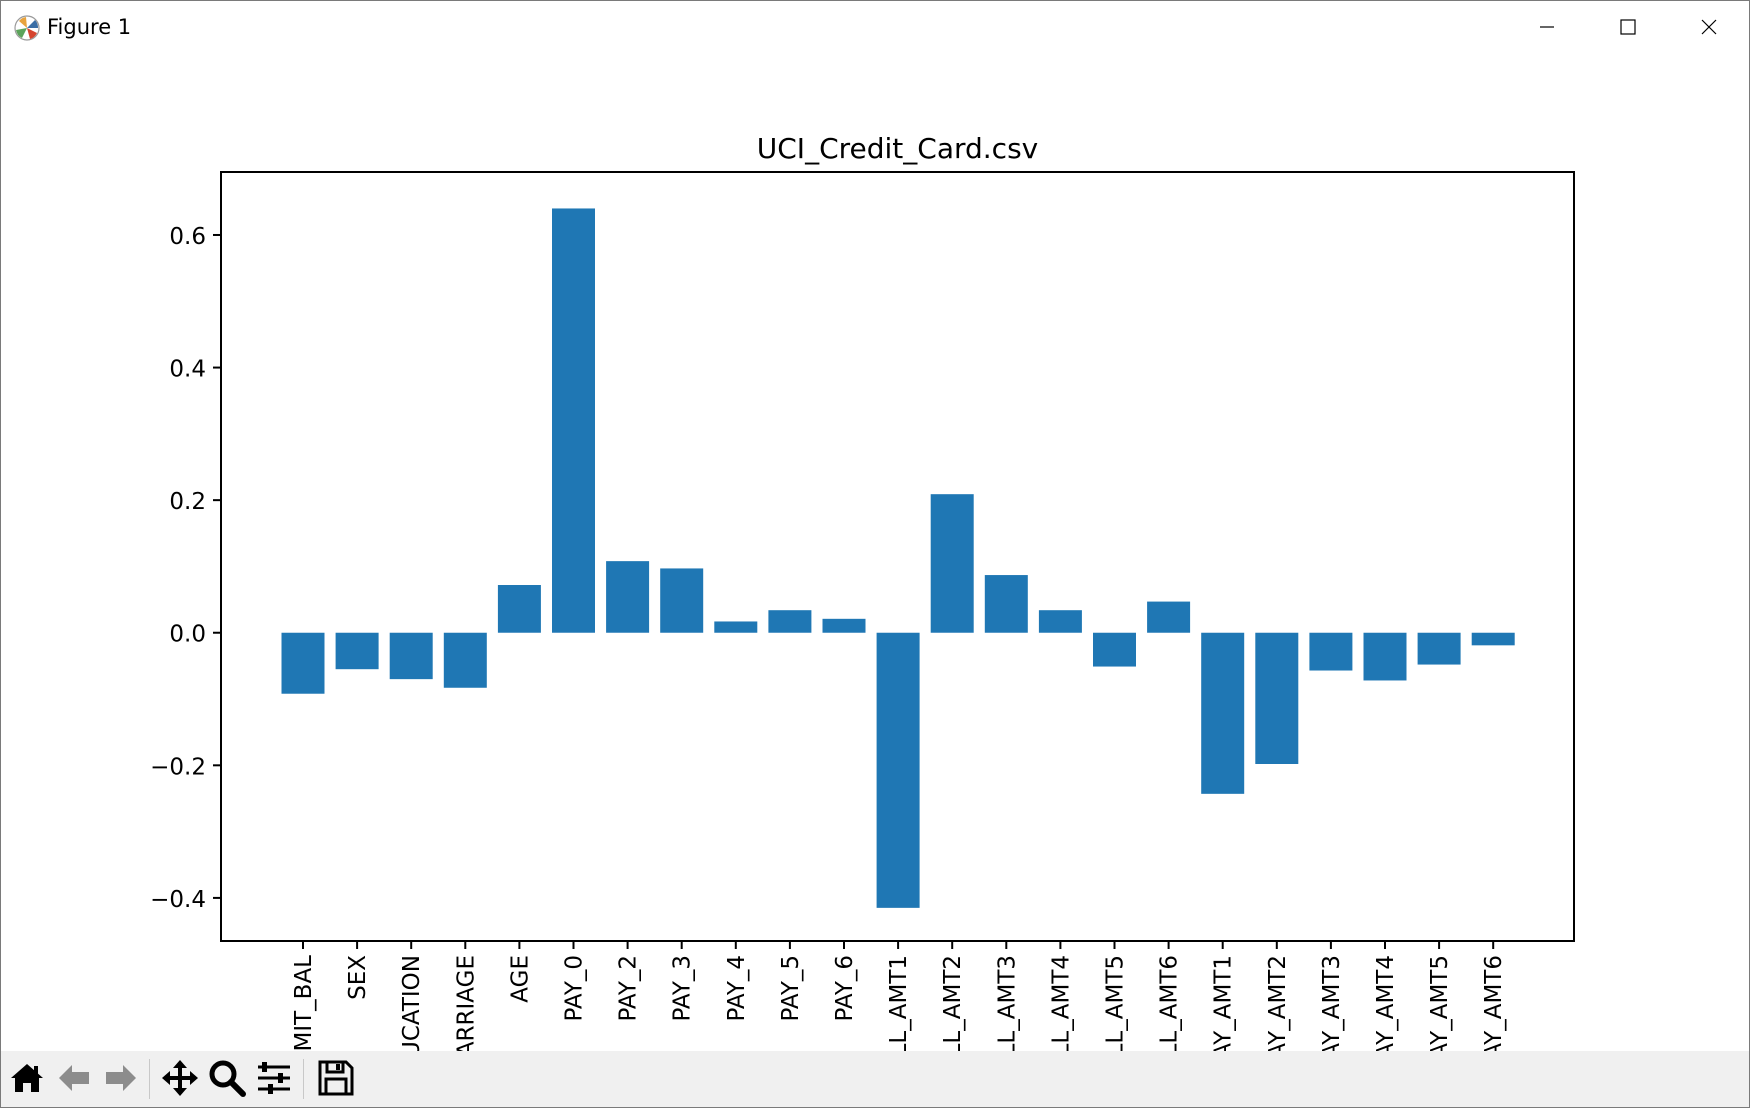  I want to click on configure-subplots-button, so click(274, 1078).